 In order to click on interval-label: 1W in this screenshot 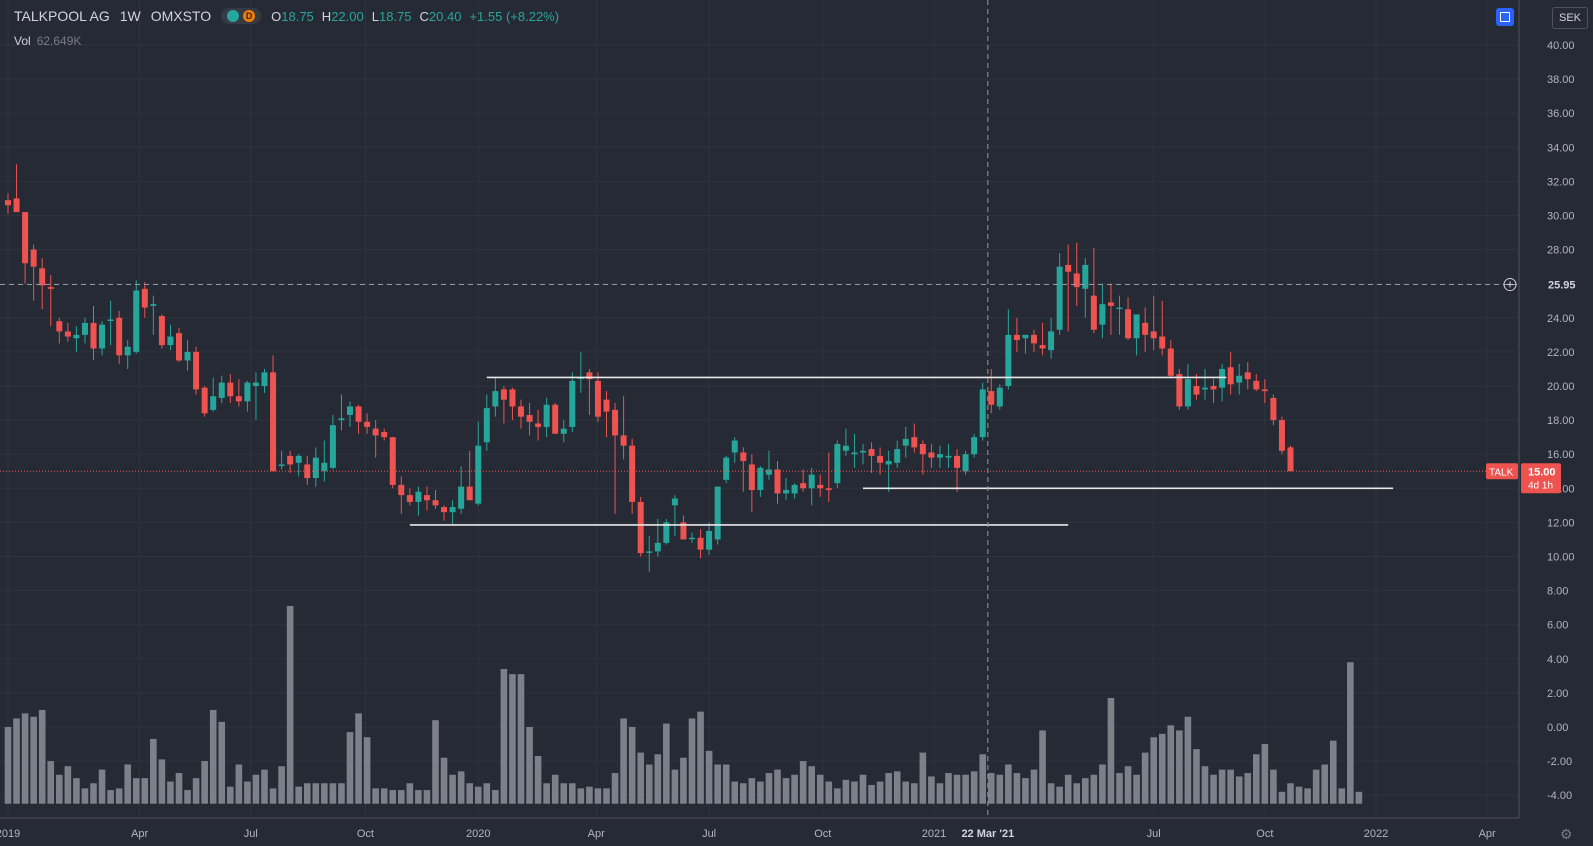, I will do `click(130, 16)`.